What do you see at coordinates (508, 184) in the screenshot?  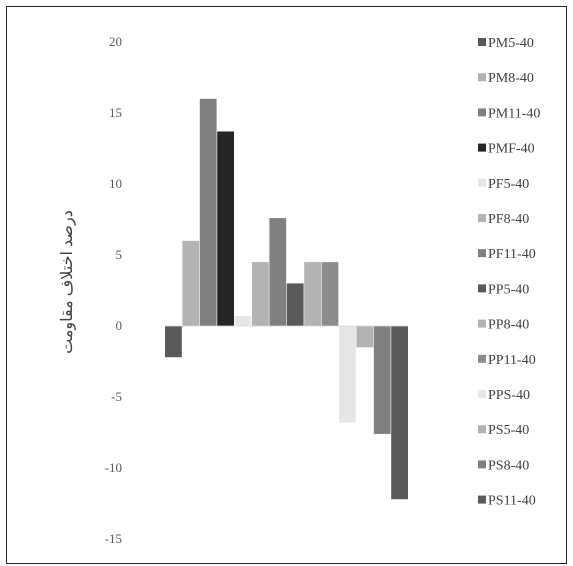 I see `legend-label: PF5-40` at bounding box center [508, 184].